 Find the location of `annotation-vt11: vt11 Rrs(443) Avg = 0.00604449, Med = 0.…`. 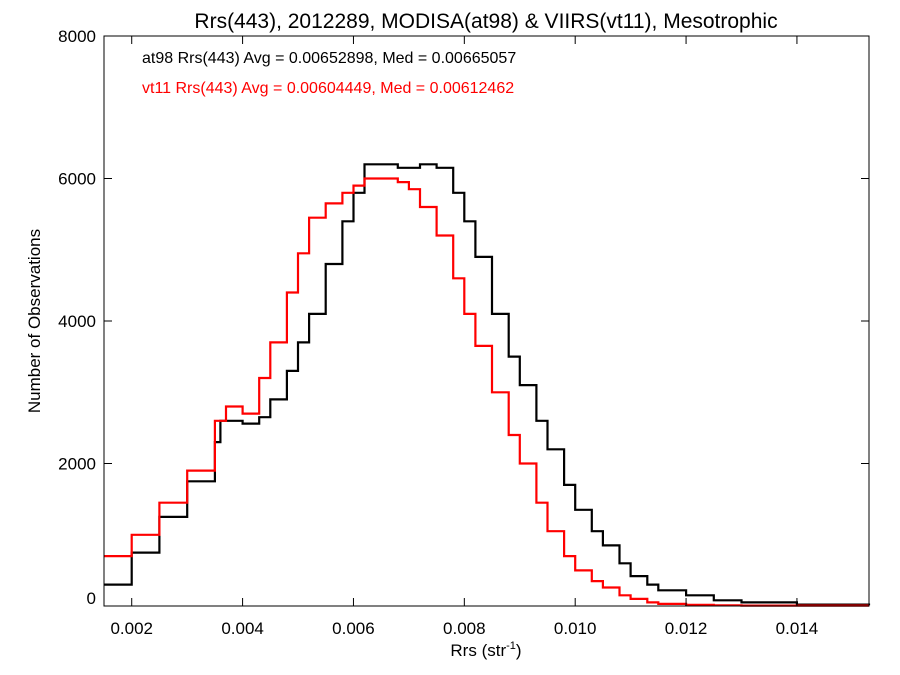

annotation-vt11: vt11 Rrs(443) Avg = 0.00604449, Med = 0.… is located at coordinates (328, 88).